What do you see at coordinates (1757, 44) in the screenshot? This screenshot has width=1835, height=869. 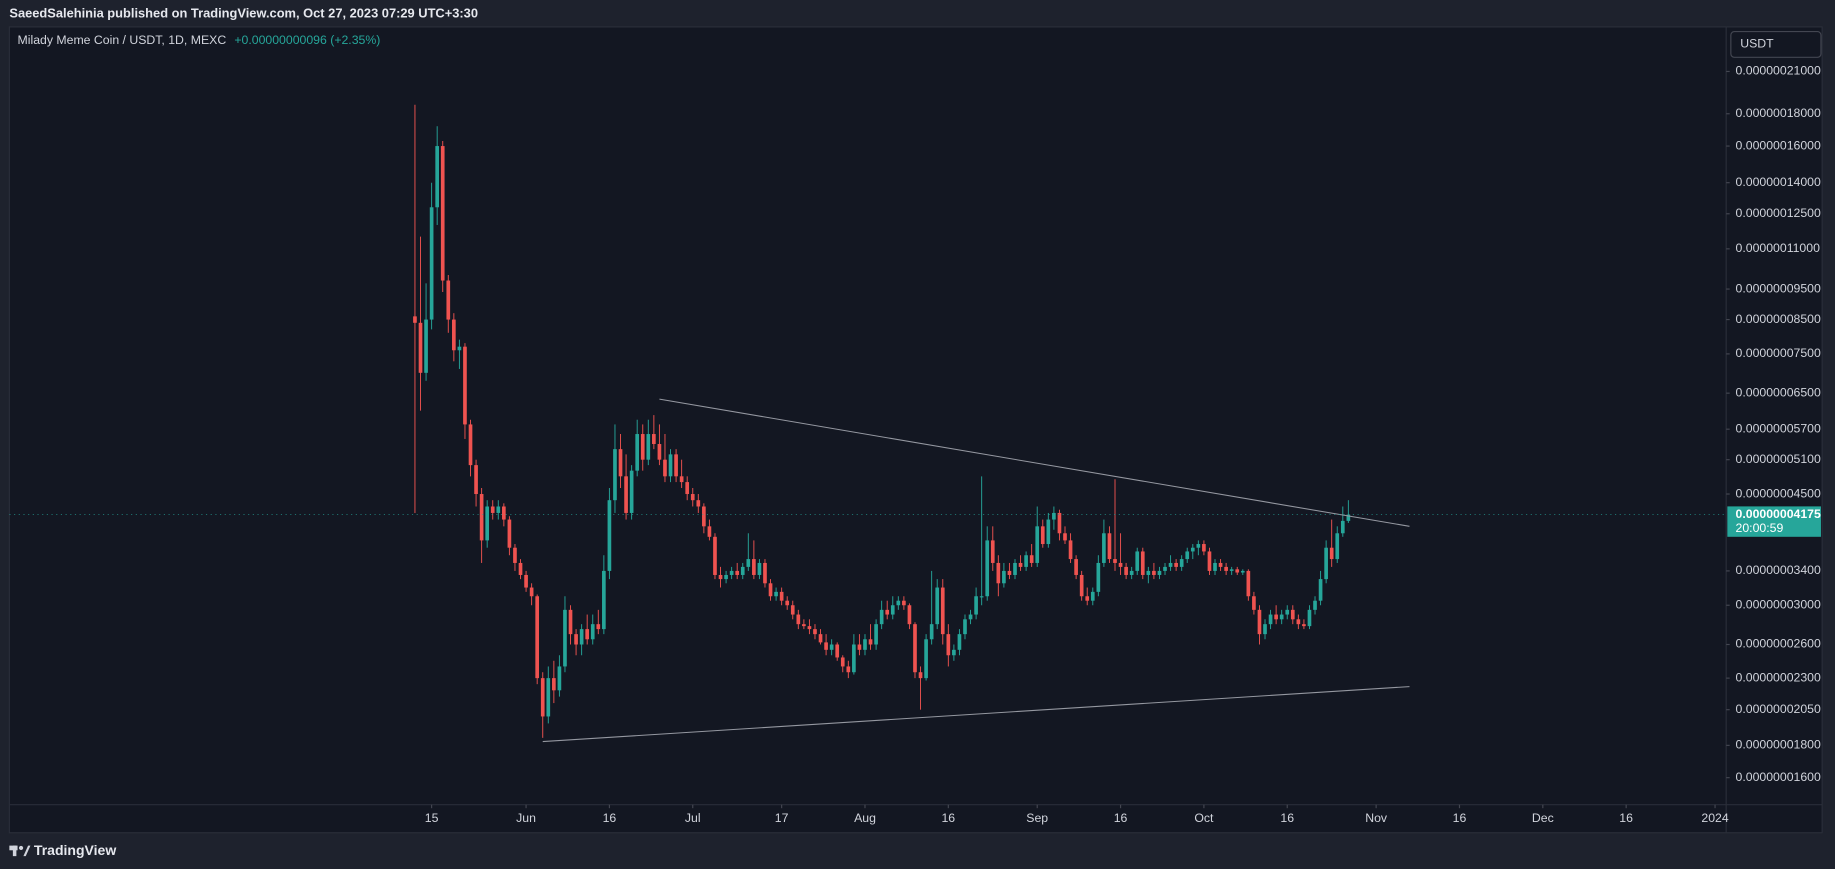 I see `currency-label: USDT` at bounding box center [1757, 44].